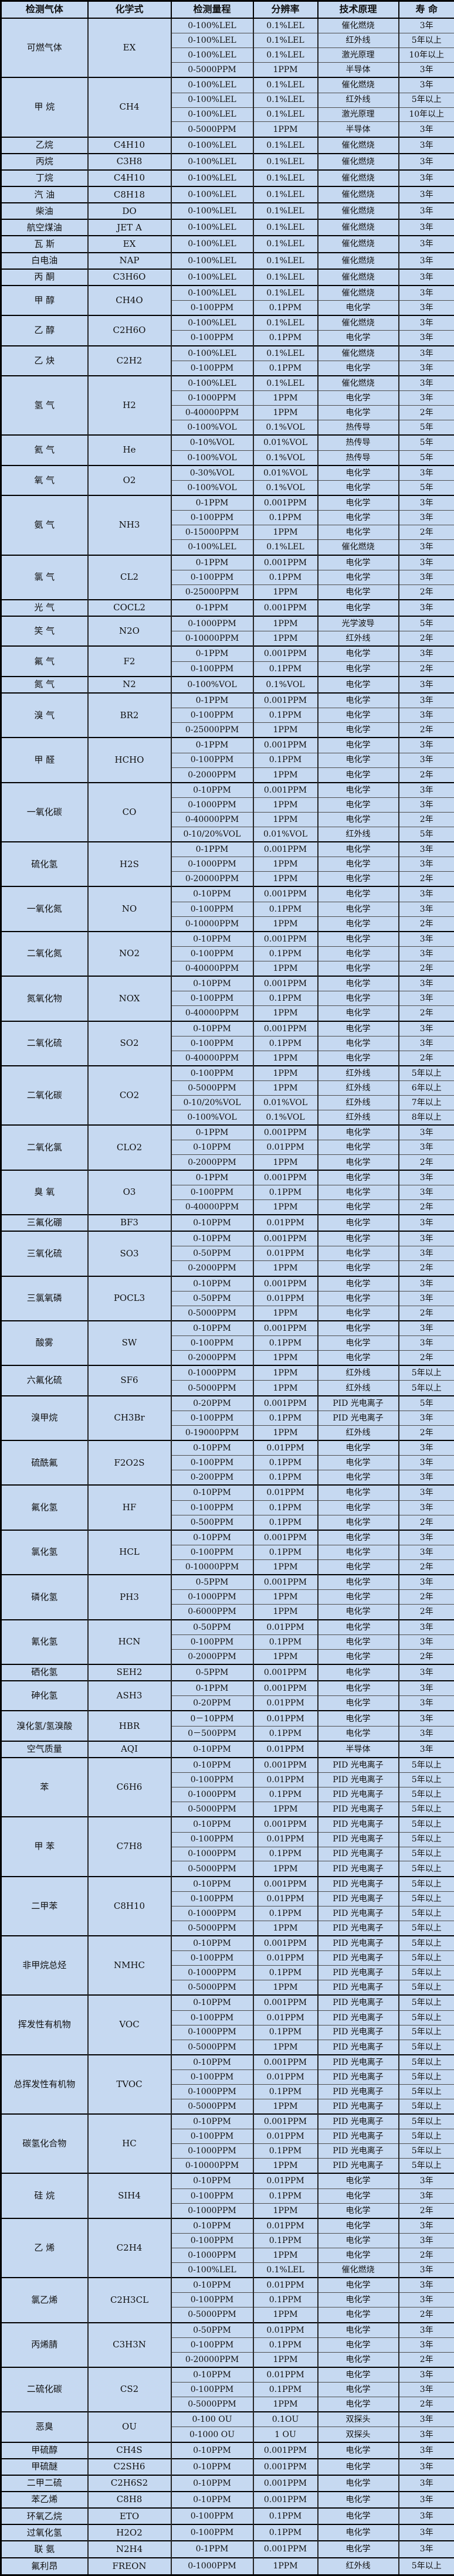 The image size is (454, 2576). I want to click on table-row: 0-2000PPM 1PPM 电化学 2年, so click(227, 775).